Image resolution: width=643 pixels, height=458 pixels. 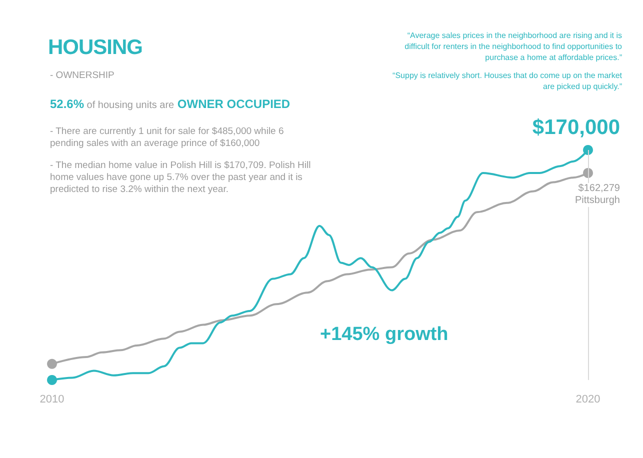 What do you see at coordinates (513, 46) in the screenshot?
I see `text: “Average sales prices in the neighborhood are rising and it is difficult for renters in the neighborhood to find opportunities to purchase a home at affordable prices.”` at bounding box center [513, 46].